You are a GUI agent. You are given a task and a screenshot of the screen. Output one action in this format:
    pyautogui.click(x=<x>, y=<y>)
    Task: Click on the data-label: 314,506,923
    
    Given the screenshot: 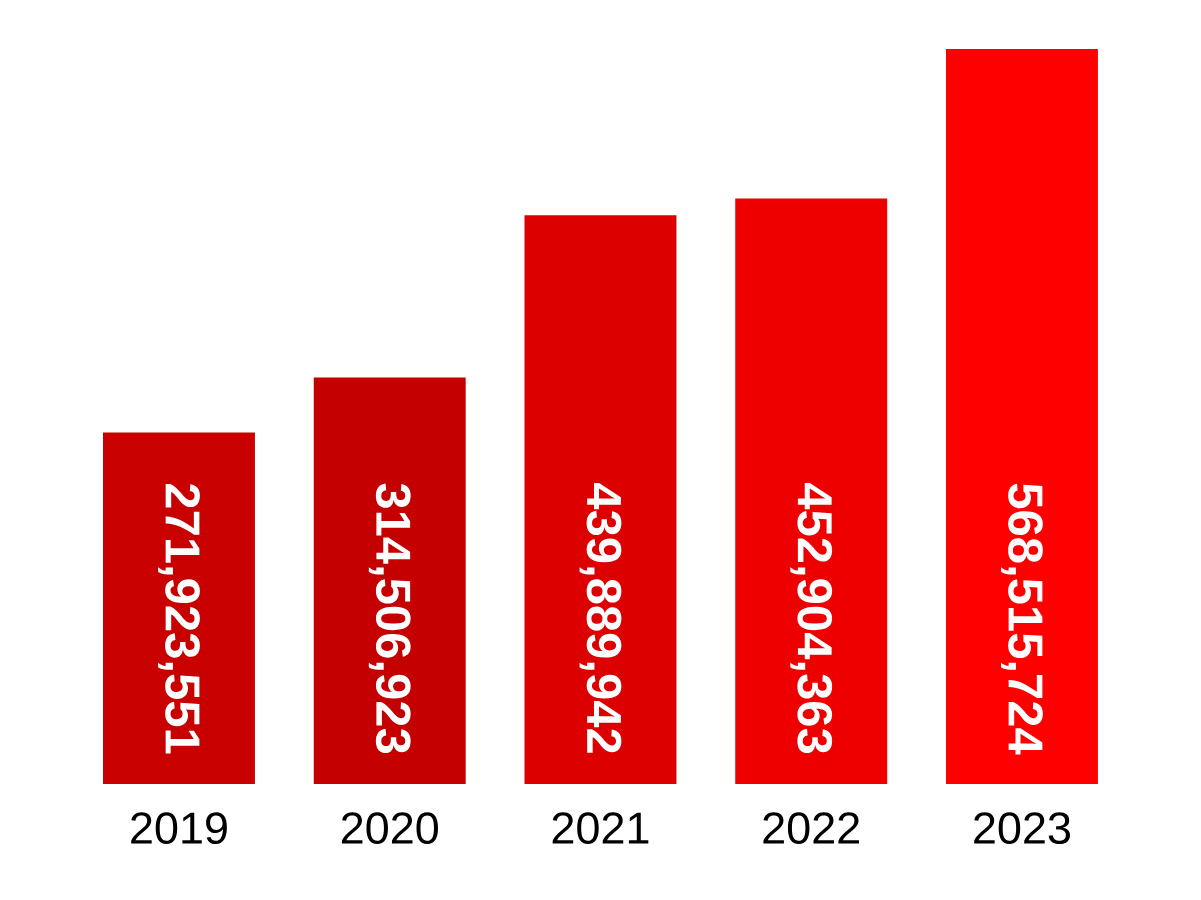 What is the action you would take?
    pyautogui.click(x=389, y=618)
    